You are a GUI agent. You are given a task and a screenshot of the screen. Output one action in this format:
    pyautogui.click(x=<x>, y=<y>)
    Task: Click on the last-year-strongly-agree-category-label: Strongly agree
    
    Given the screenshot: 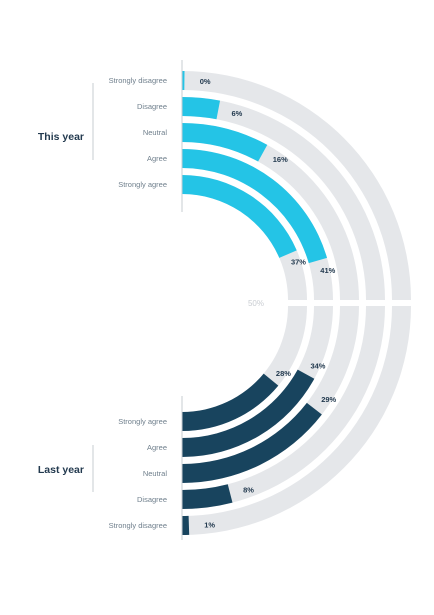 What is the action you would take?
    pyautogui.click(x=142, y=421)
    